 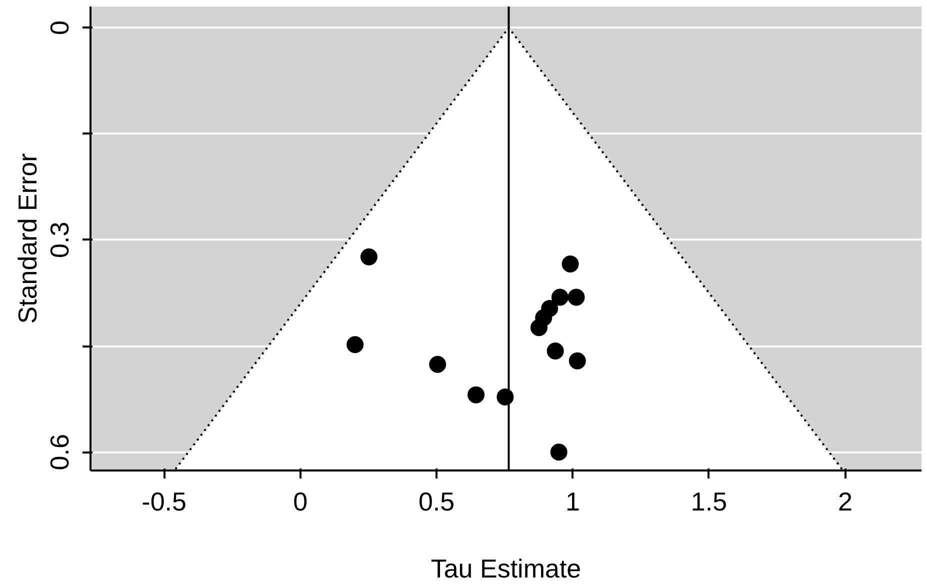 I want to click on x-tick-label: 1, so click(x=573, y=501).